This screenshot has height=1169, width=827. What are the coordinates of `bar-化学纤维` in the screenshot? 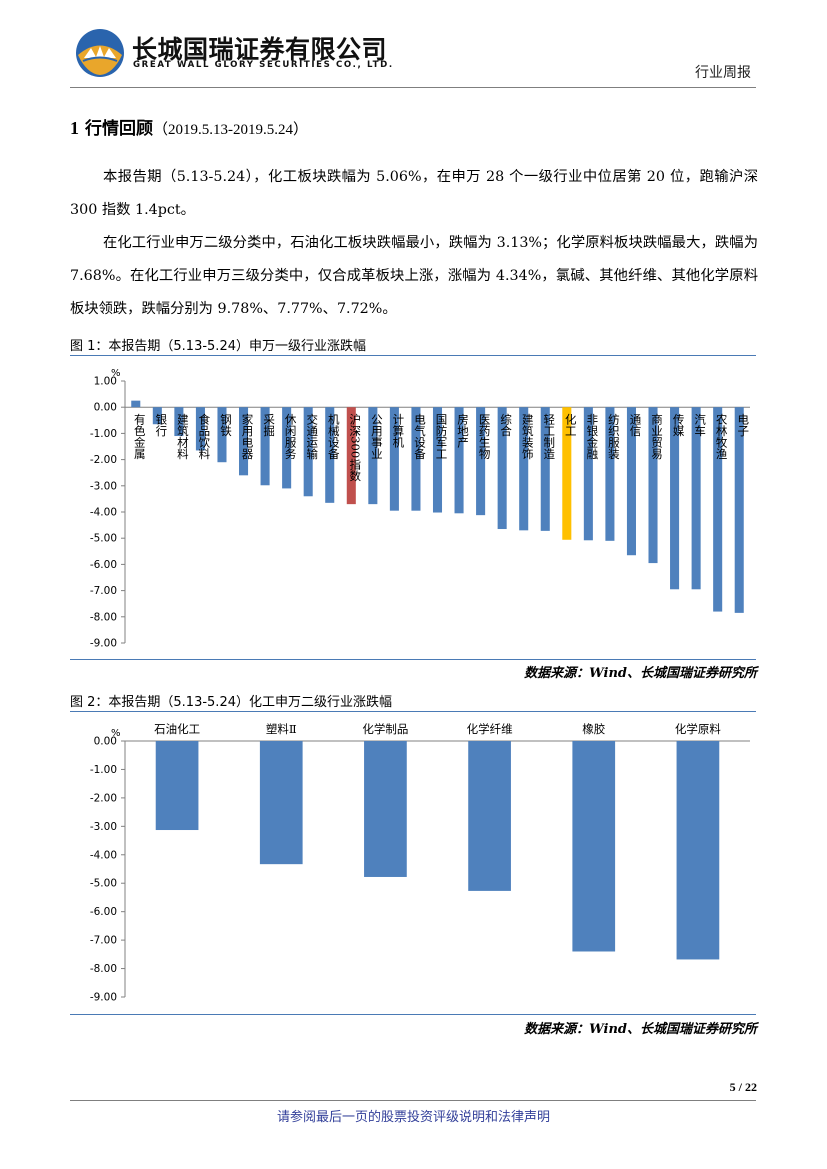 It's located at (489, 816).